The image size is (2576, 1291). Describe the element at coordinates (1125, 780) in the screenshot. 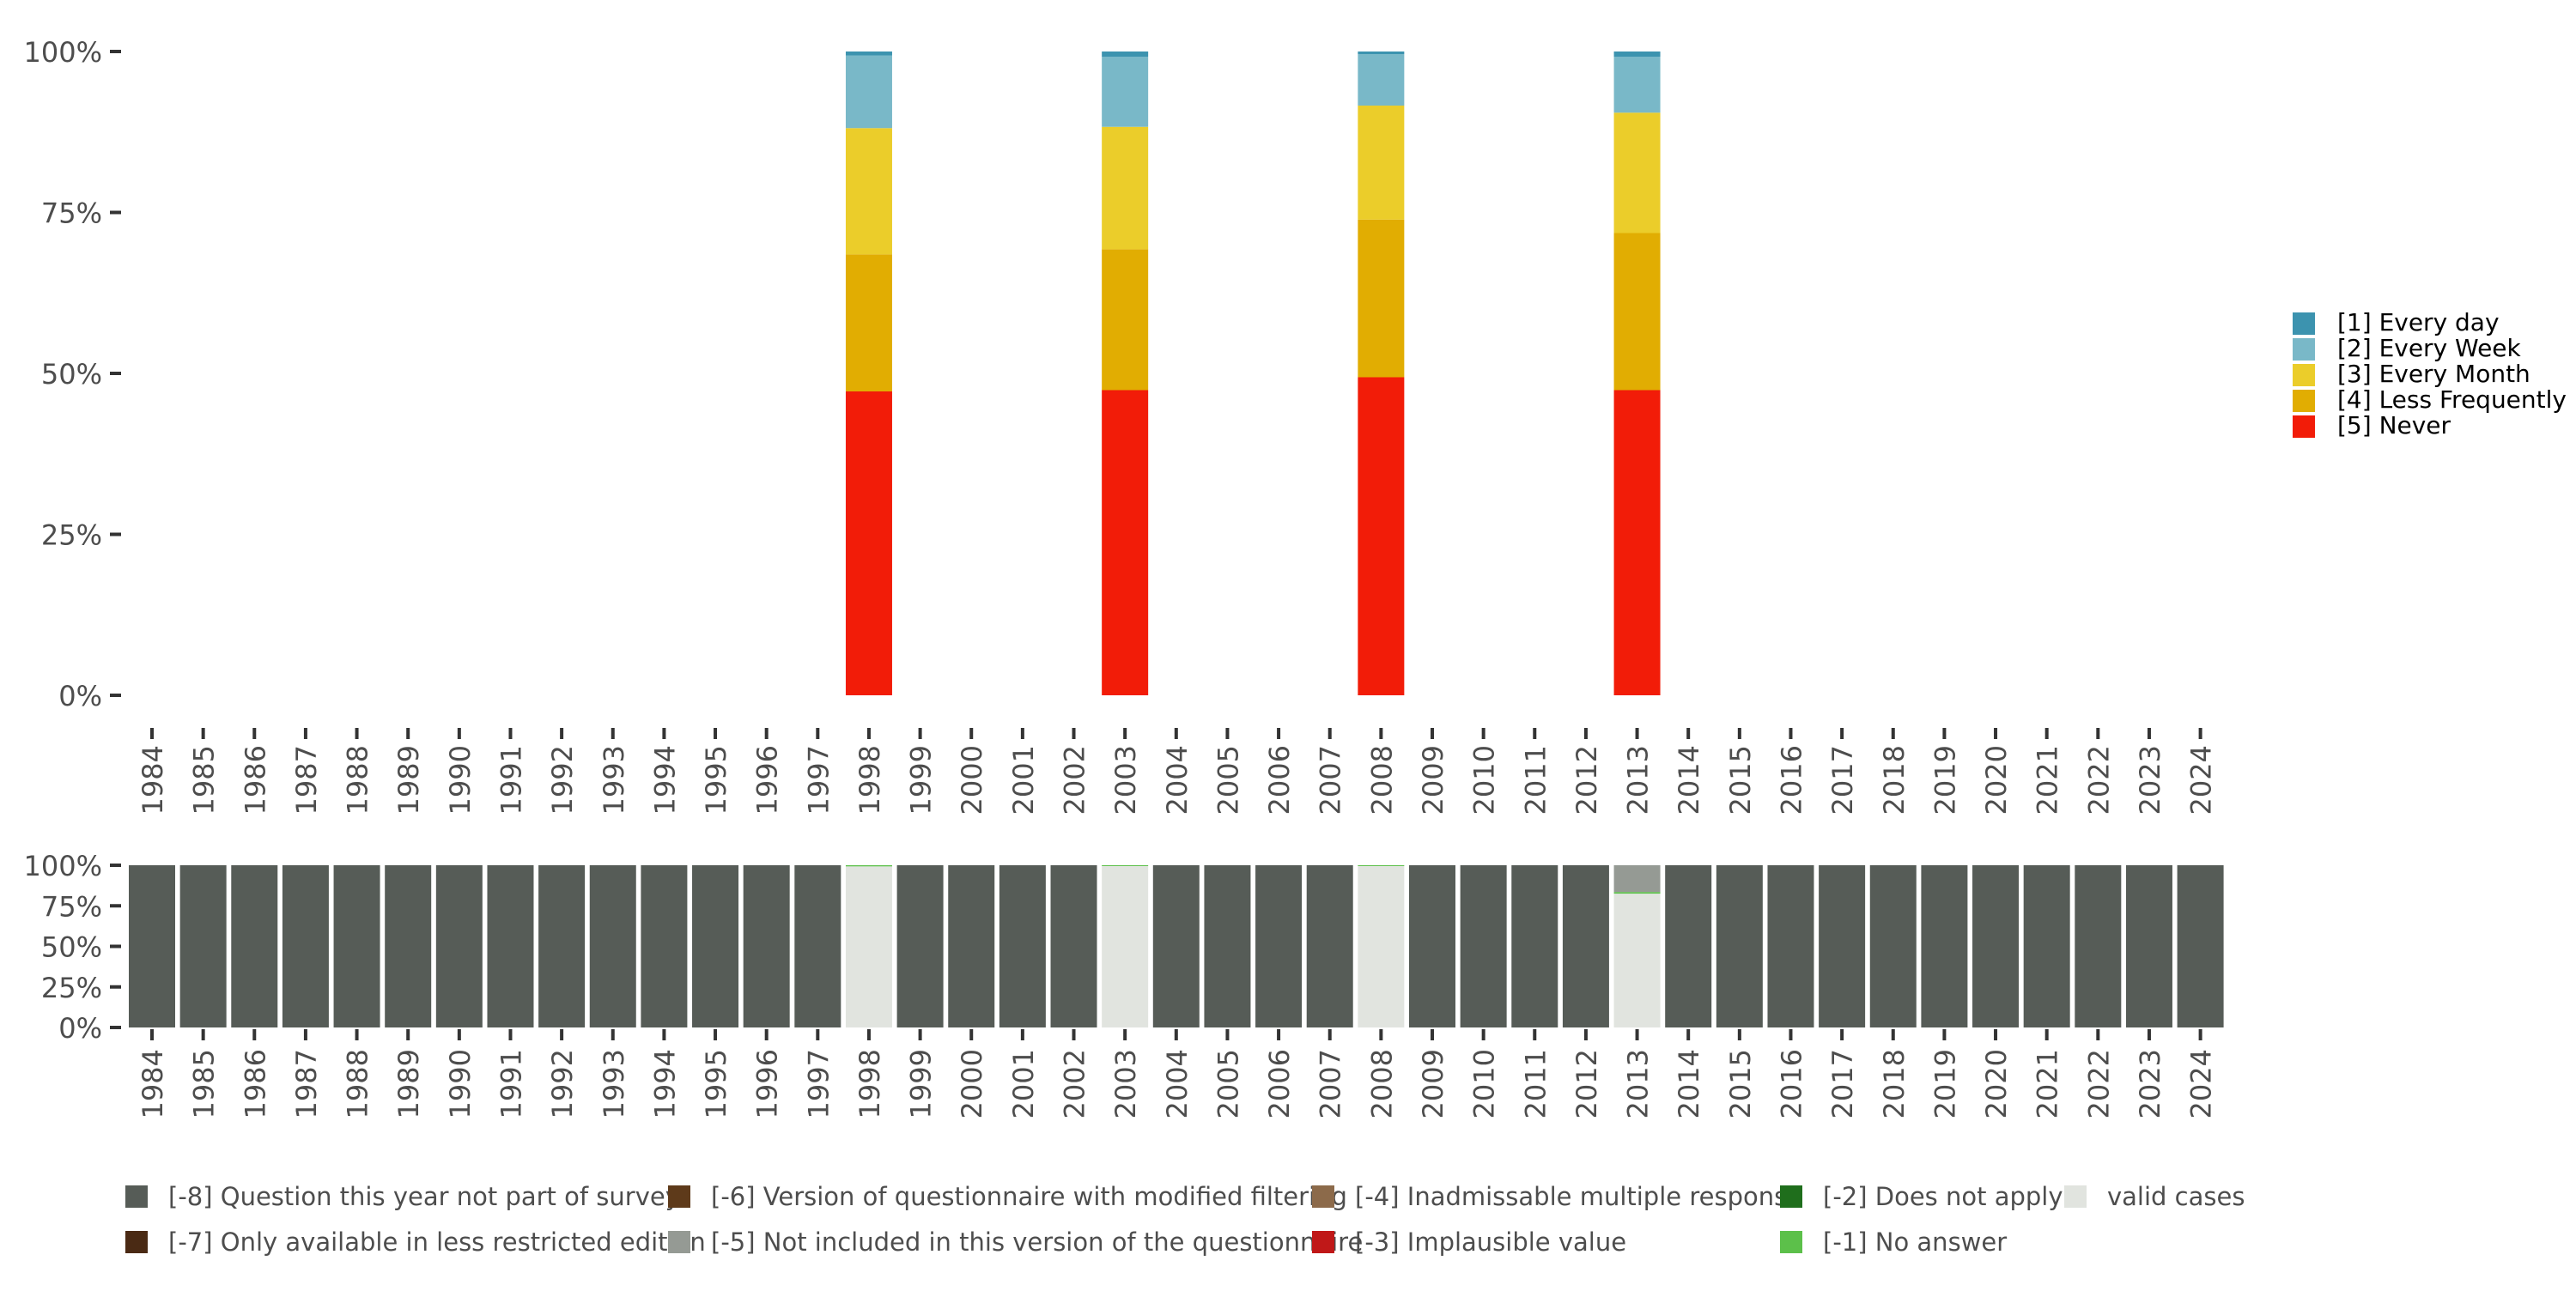

I see `top-x-tick-label: 2003` at that location.